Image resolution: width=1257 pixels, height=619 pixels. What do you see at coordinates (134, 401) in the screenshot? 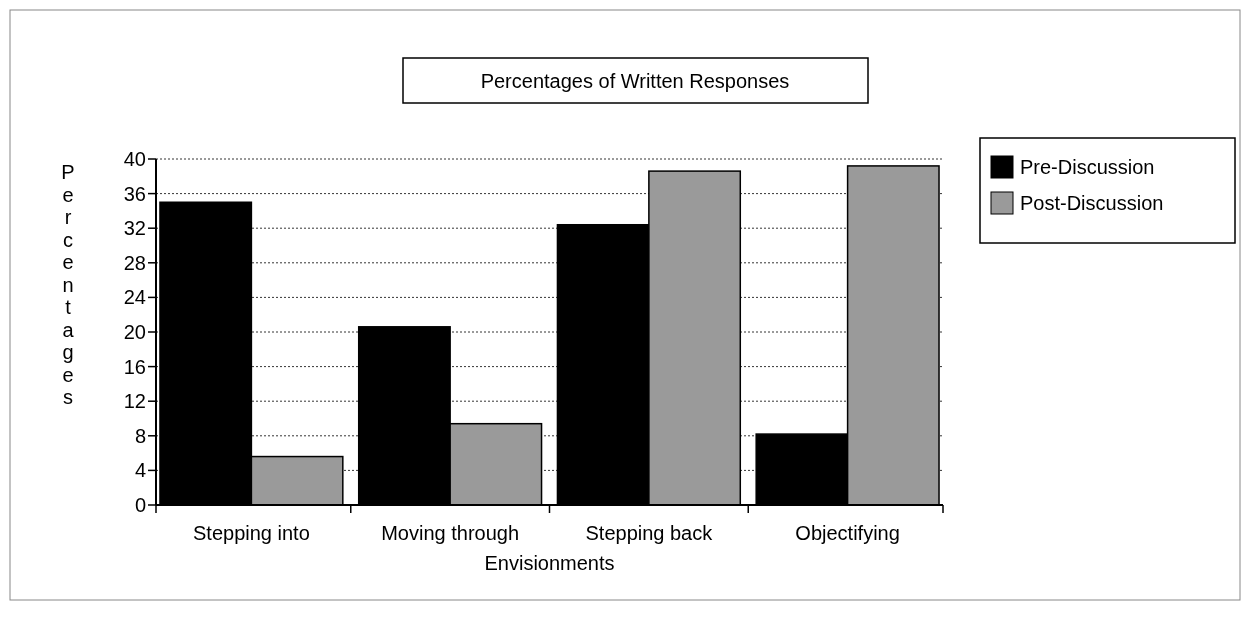
I see `y-tick-label: 12` at bounding box center [134, 401].